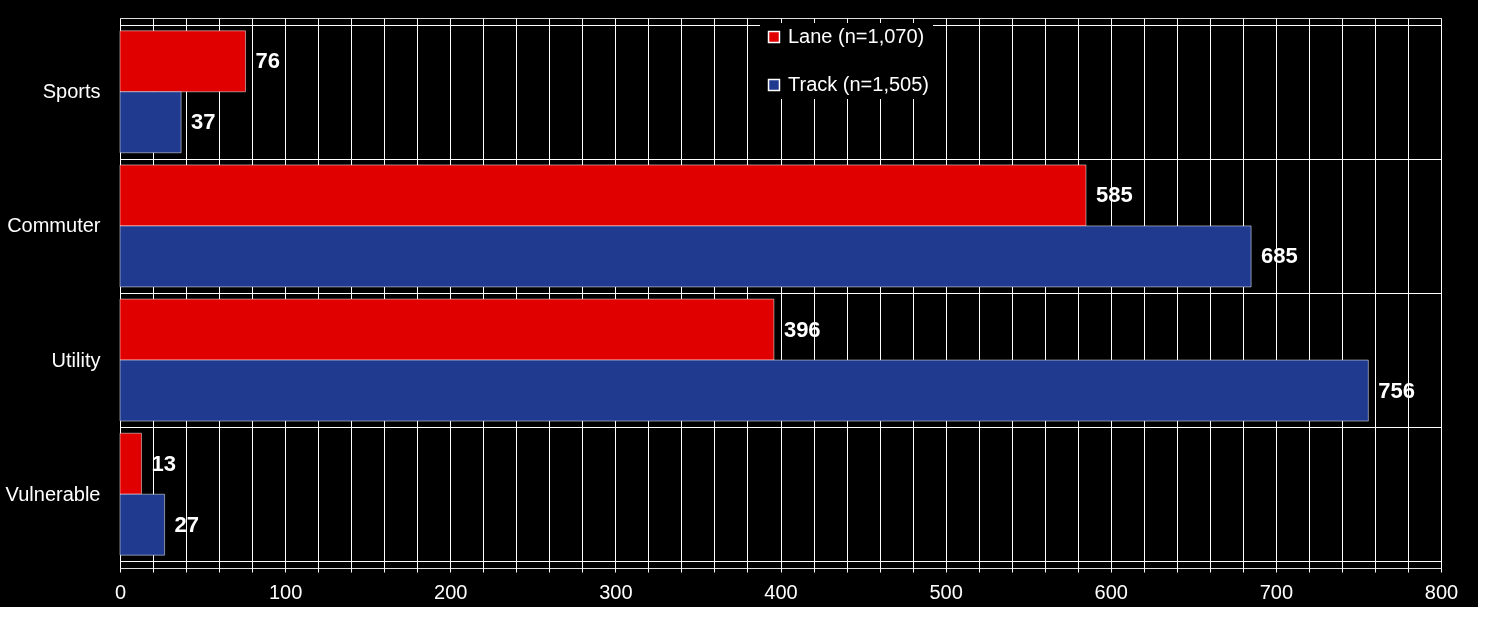  What do you see at coordinates (76, 359) in the screenshot?
I see `y-tick-label: Utility` at bounding box center [76, 359].